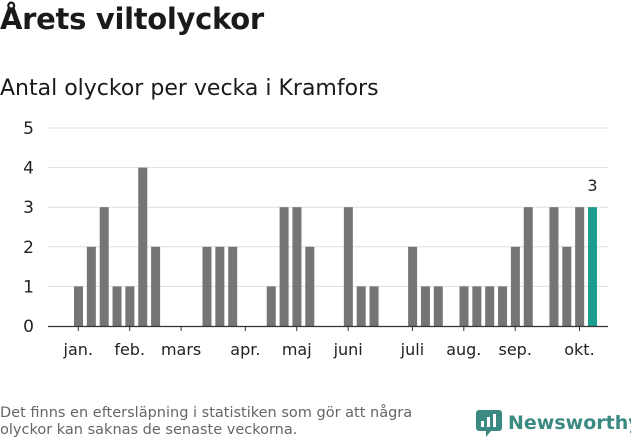 The image size is (631, 439). I want to click on x-tick-label: mars, so click(181, 349).